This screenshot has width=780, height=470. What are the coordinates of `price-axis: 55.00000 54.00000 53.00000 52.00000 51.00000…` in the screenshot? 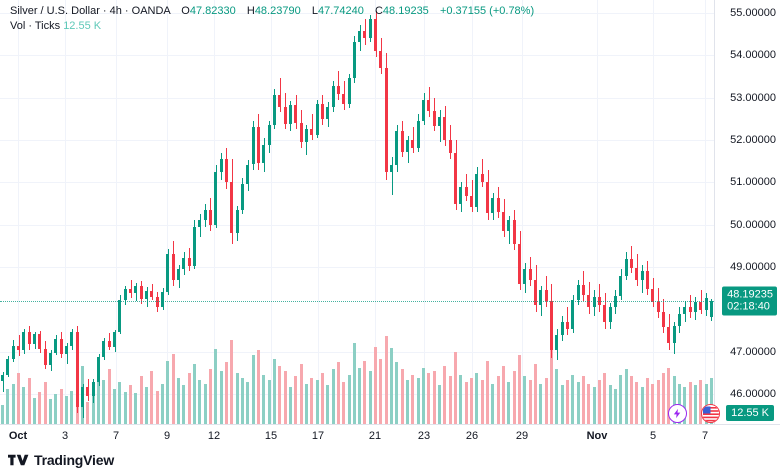 It's located at (747, 212).